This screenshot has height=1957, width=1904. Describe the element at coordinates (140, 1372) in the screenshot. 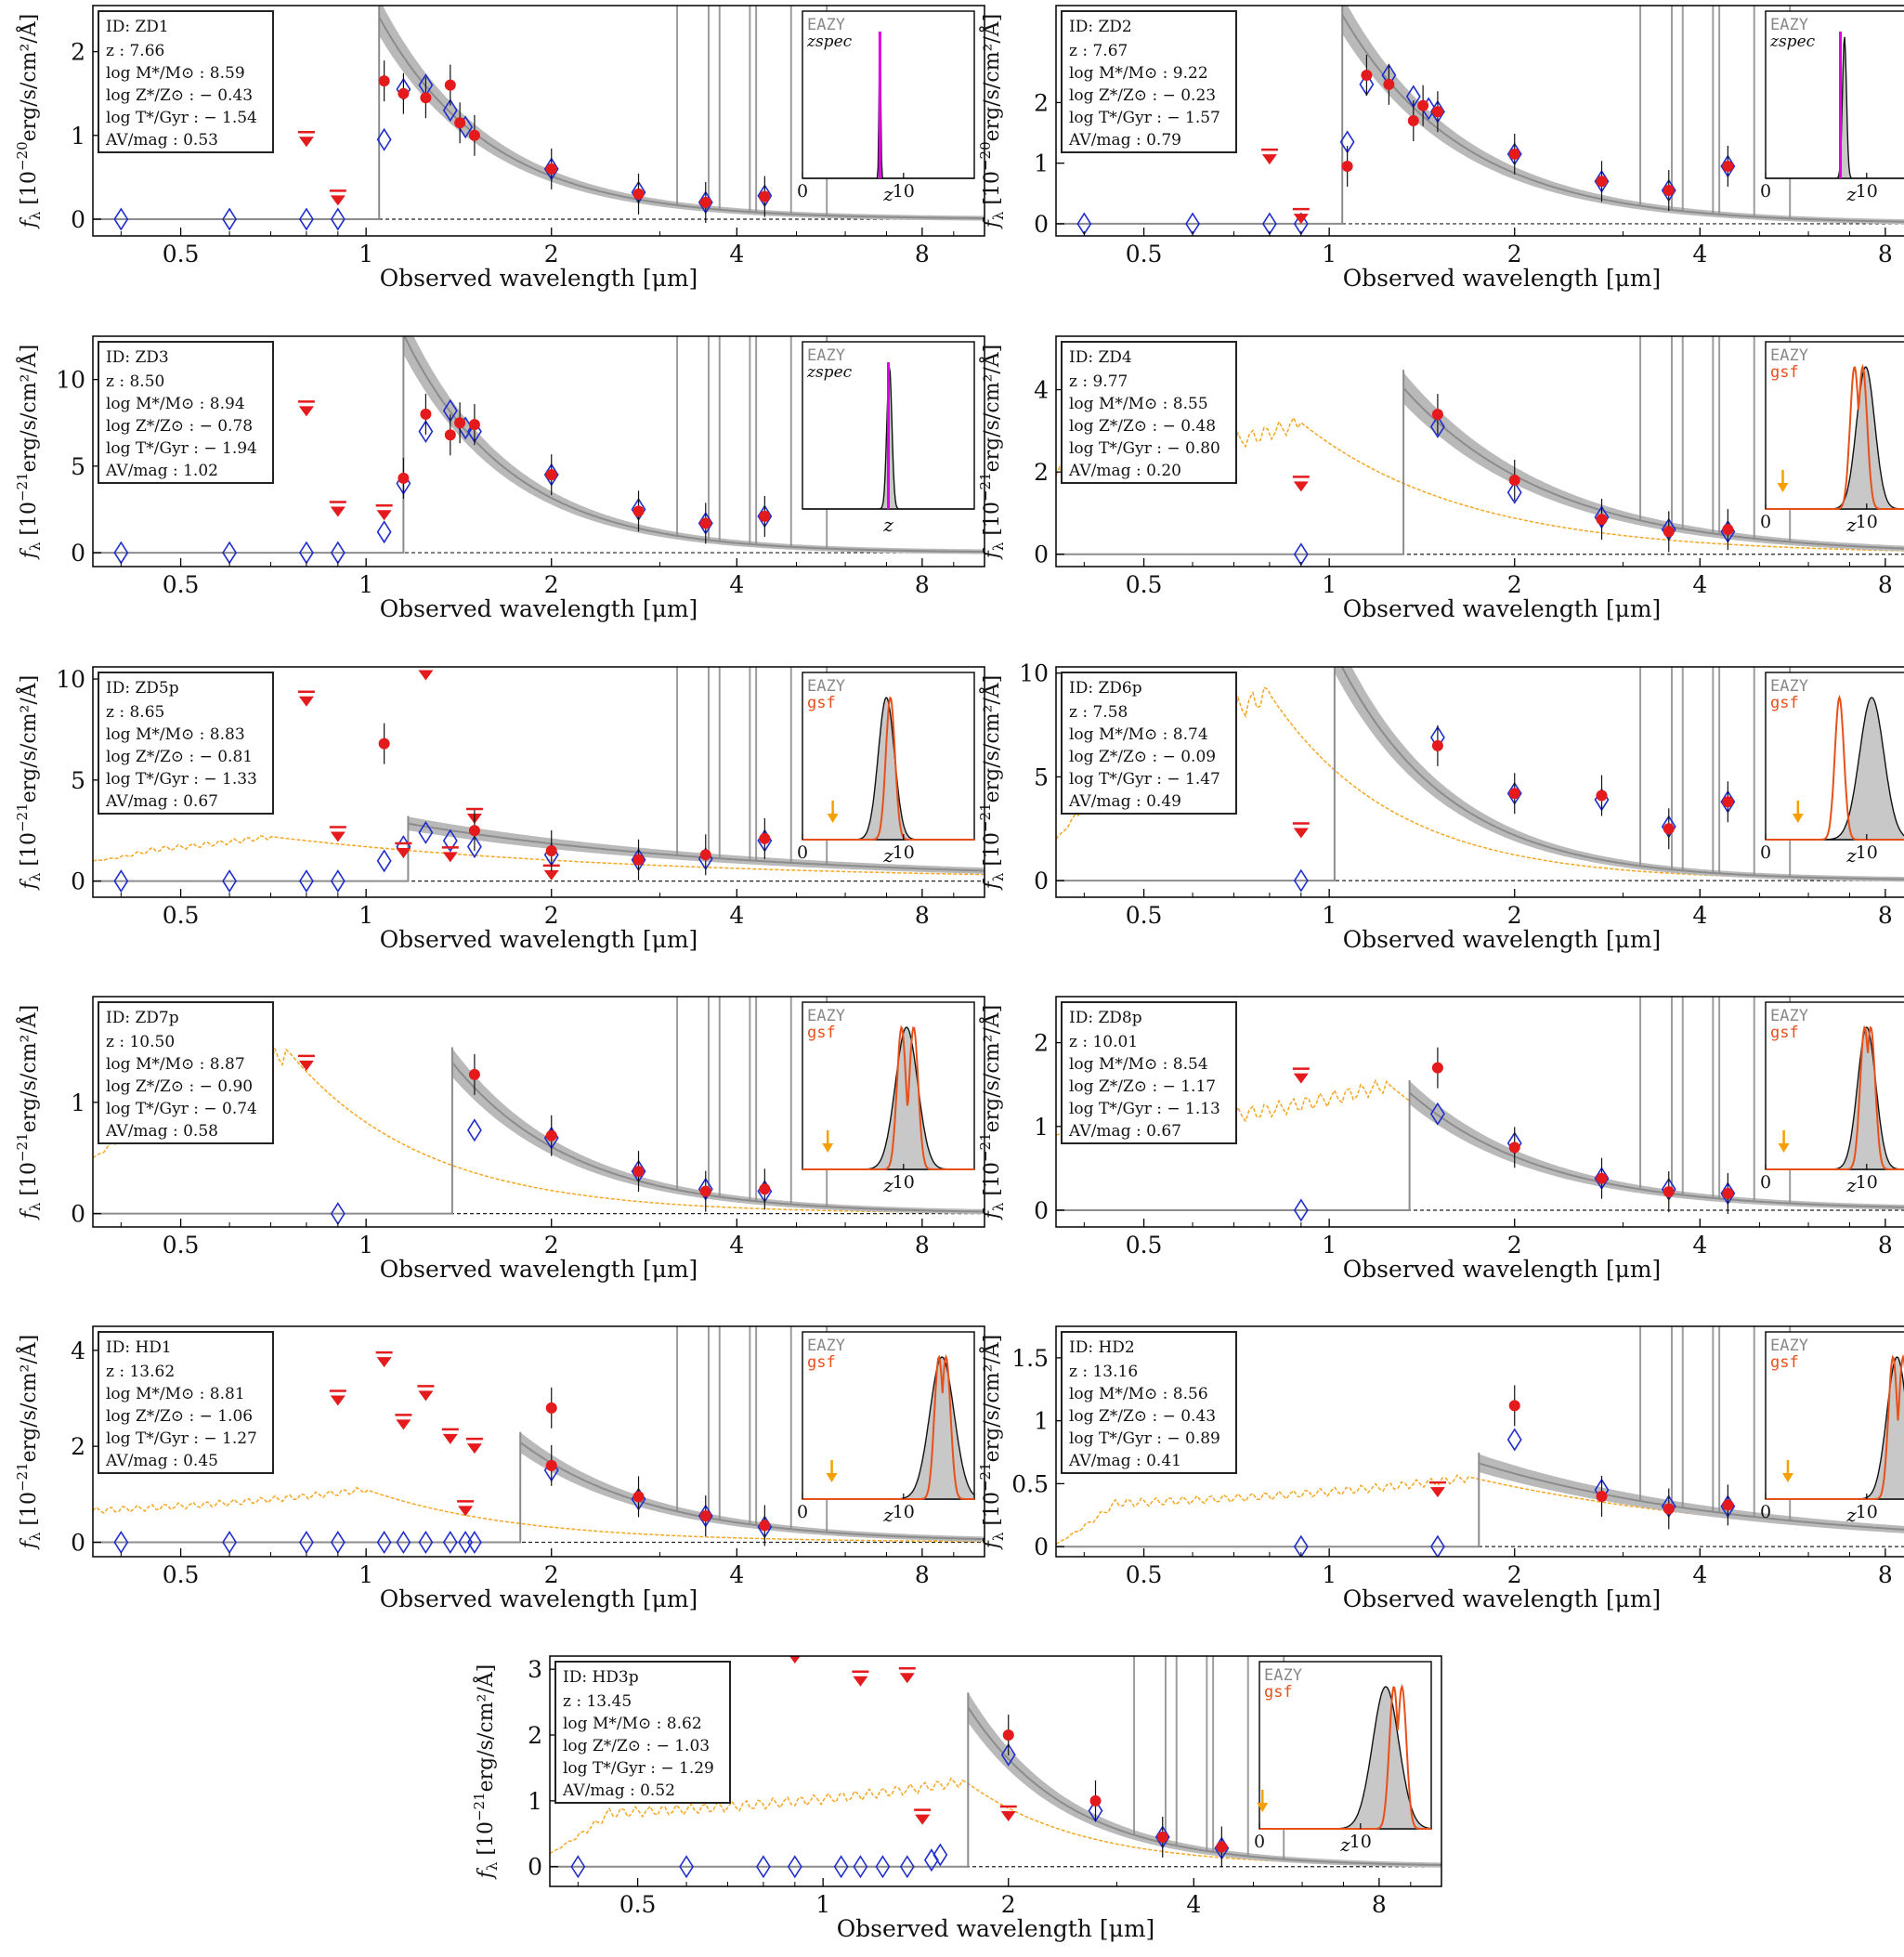

I see `info-line: z : 13.62` at that location.